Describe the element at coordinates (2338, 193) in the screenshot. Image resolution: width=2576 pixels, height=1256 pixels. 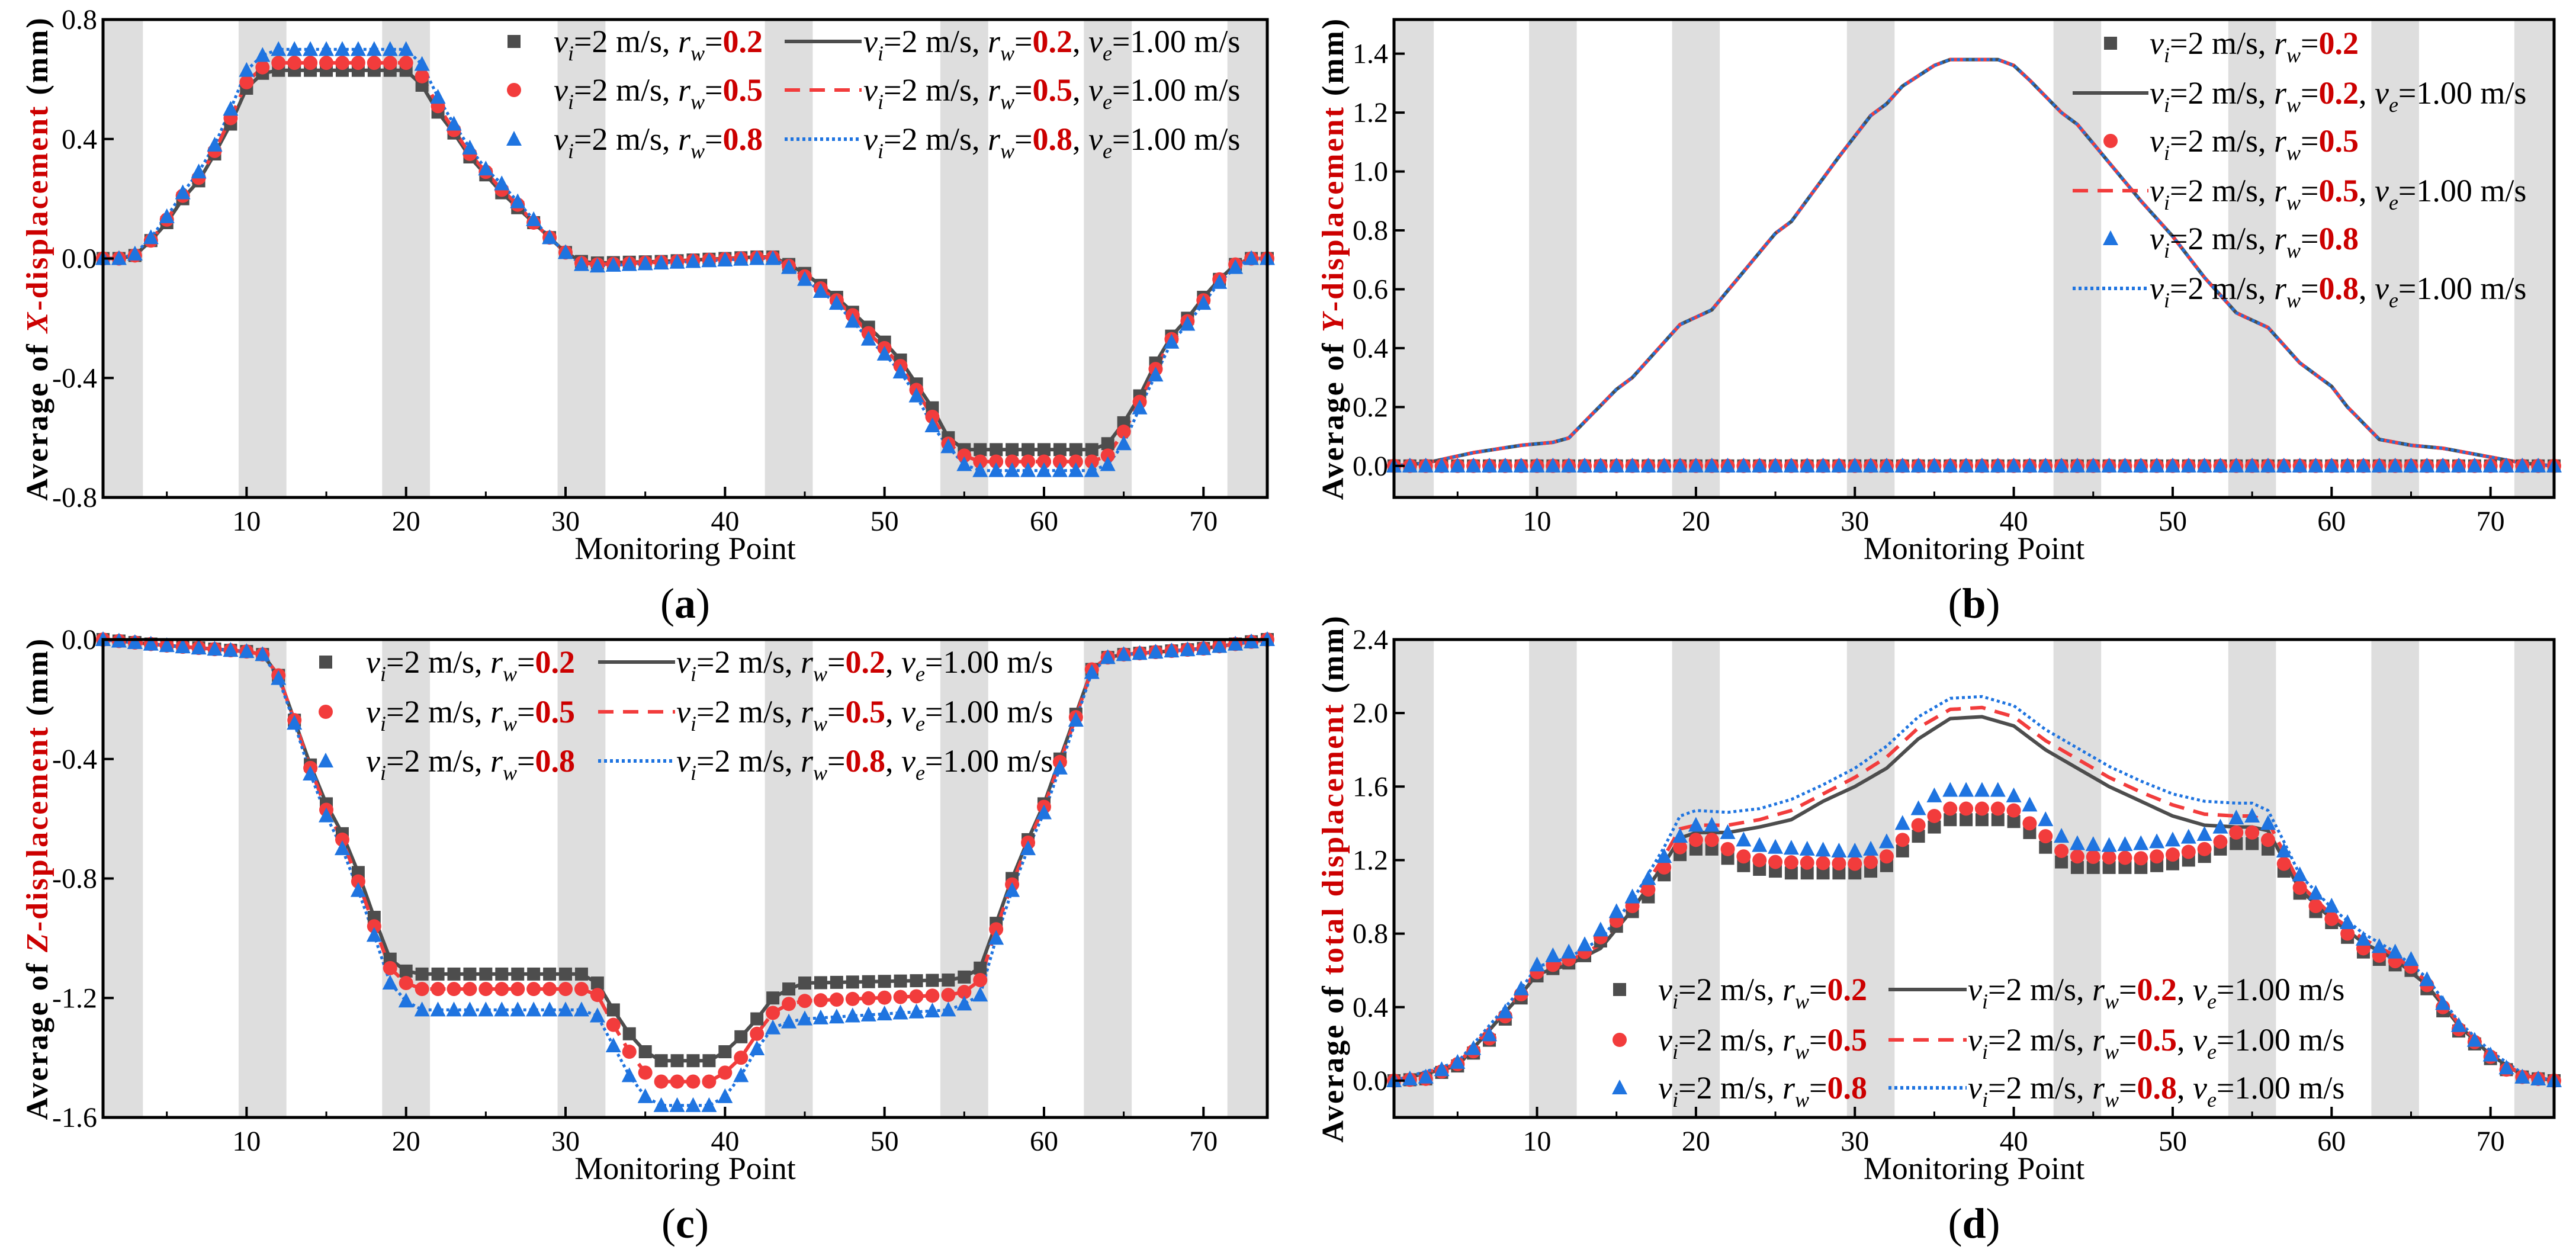
I see `legend-line-label: vi=2 m/s, rw=0.5, ve=1.00 m/s` at that location.